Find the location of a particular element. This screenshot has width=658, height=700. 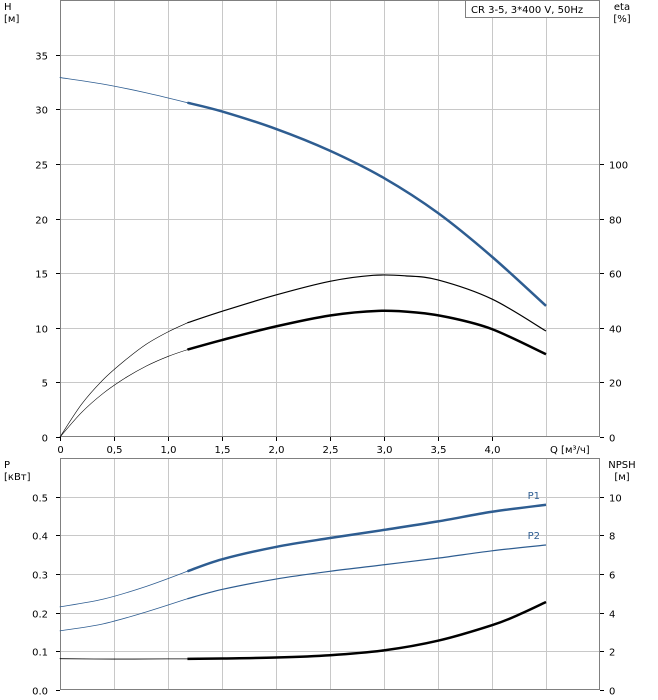

legend-box is located at coordinates (532, 9).